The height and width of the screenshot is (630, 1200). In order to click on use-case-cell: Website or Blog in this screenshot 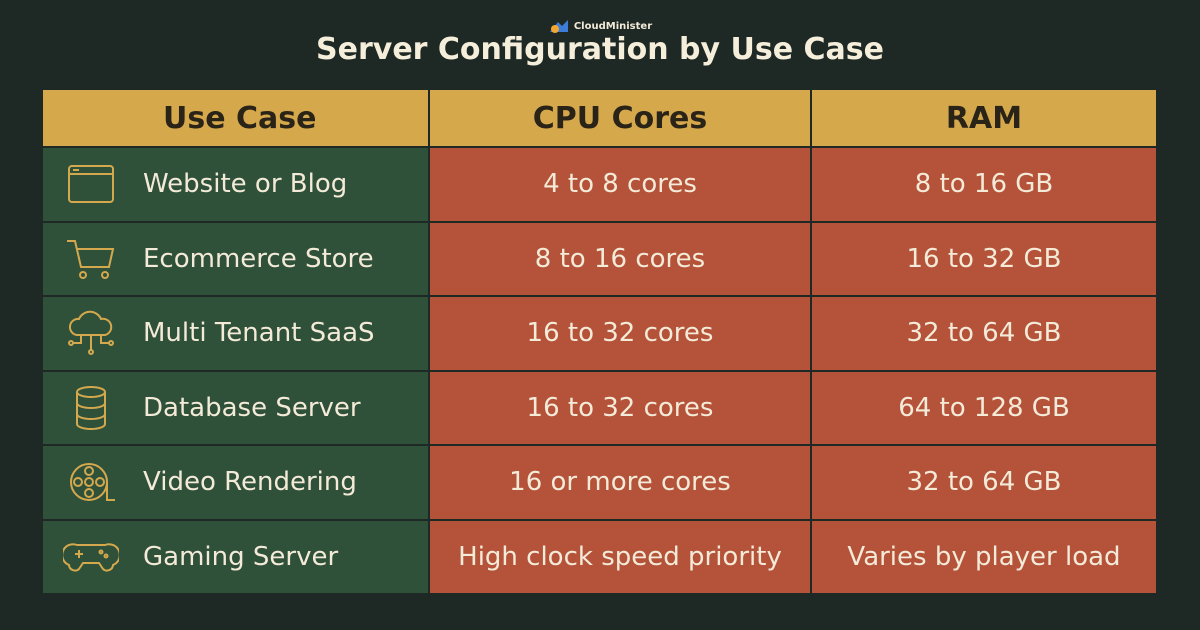, I will do `click(236, 185)`.